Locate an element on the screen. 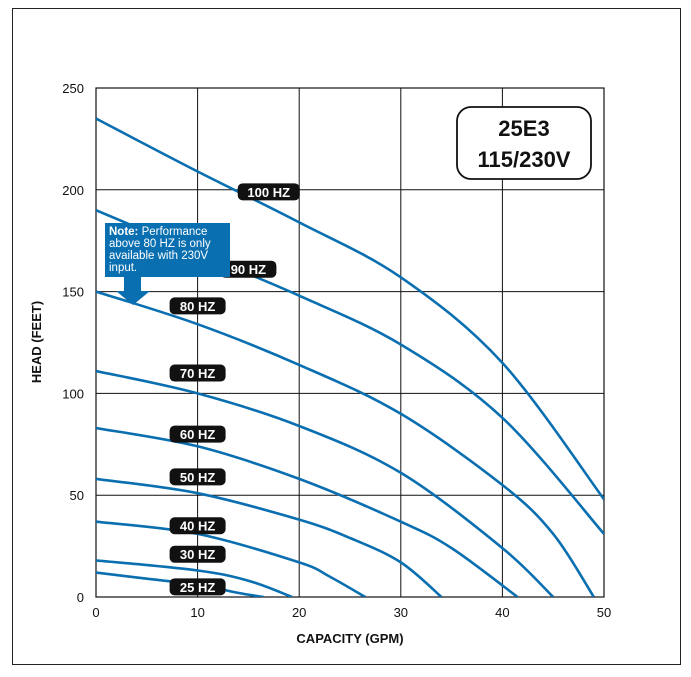 Image resolution: width=691 pixels, height=677 pixels. curve-label-text: 60 HZ is located at coordinates (197, 434).